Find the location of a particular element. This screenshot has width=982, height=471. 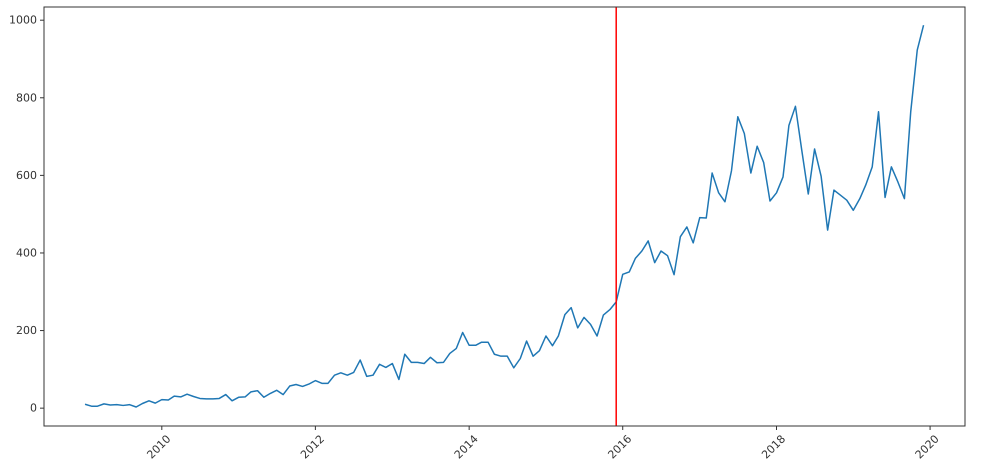

y-tick-label: 200 is located at coordinates (26, 331).